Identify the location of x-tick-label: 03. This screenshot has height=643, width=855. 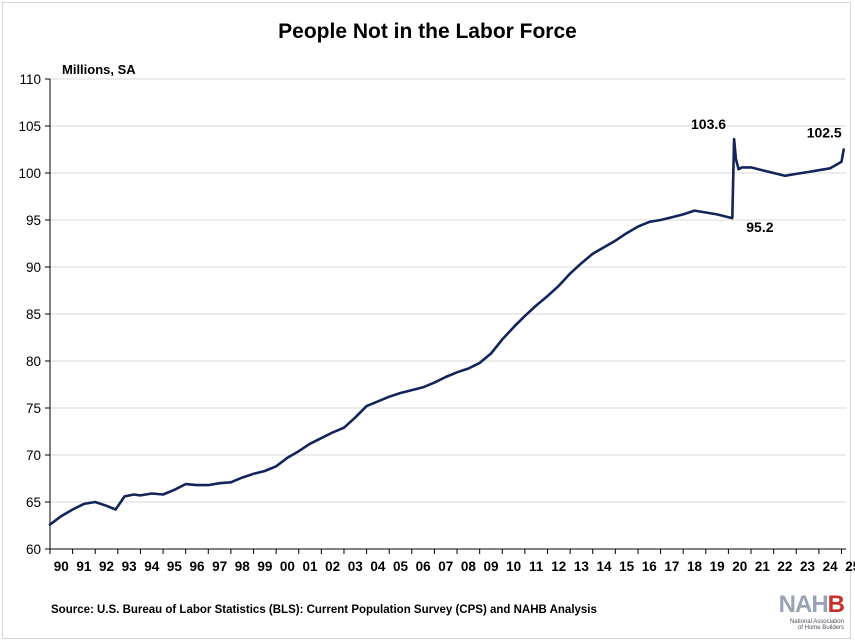
(356, 566).